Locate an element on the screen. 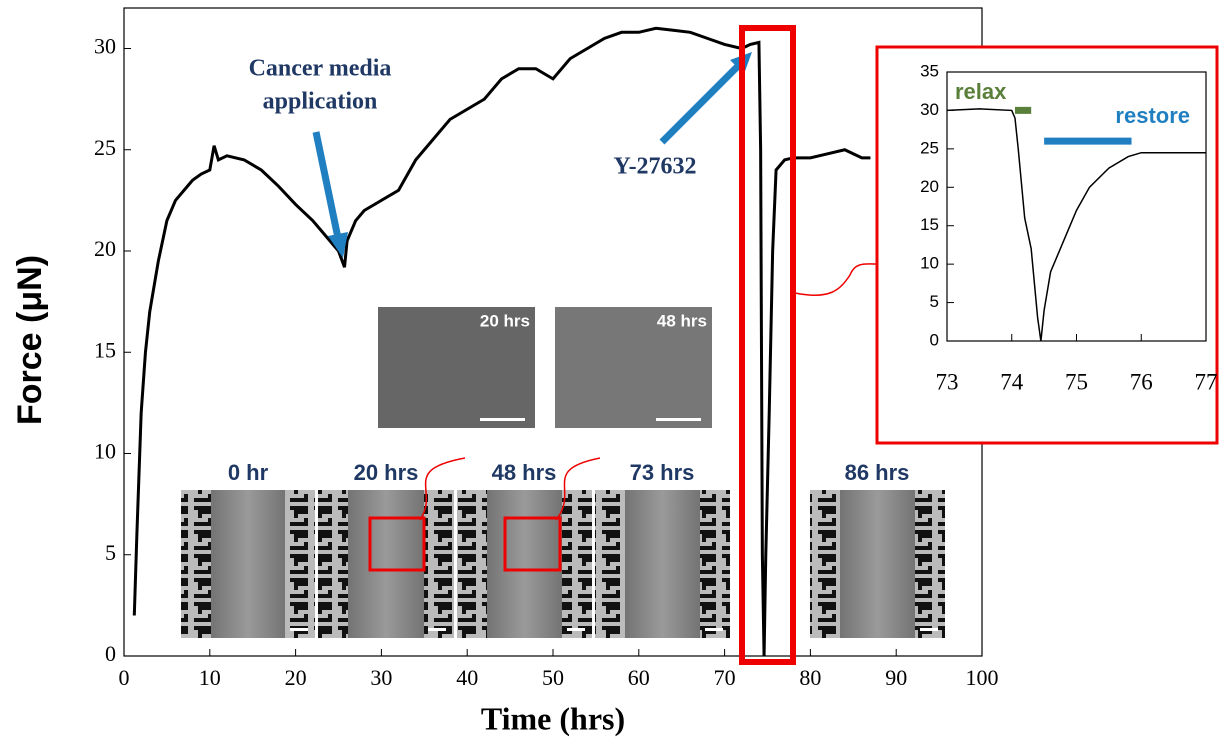 The width and height of the screenshot is (1227, 753). image-label: 86 hrs is located at coordinates (877, 472).